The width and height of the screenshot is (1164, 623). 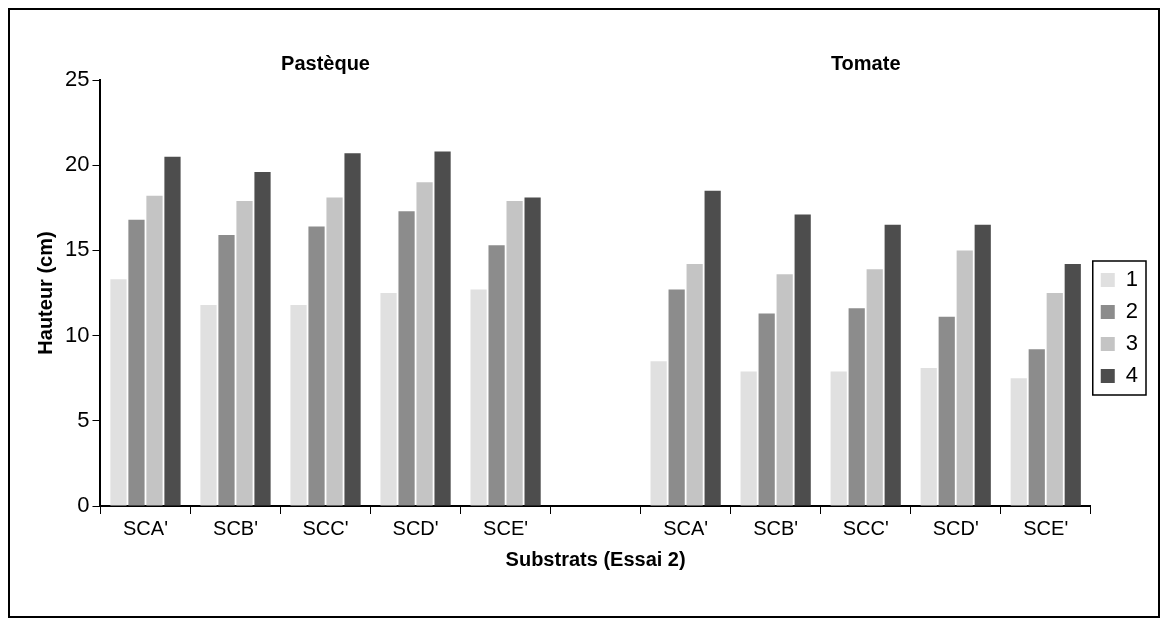 What do you see at coordinates (865, 62) in the screenshot?
I see `text: Tomate` at bounding box center [865, 62].